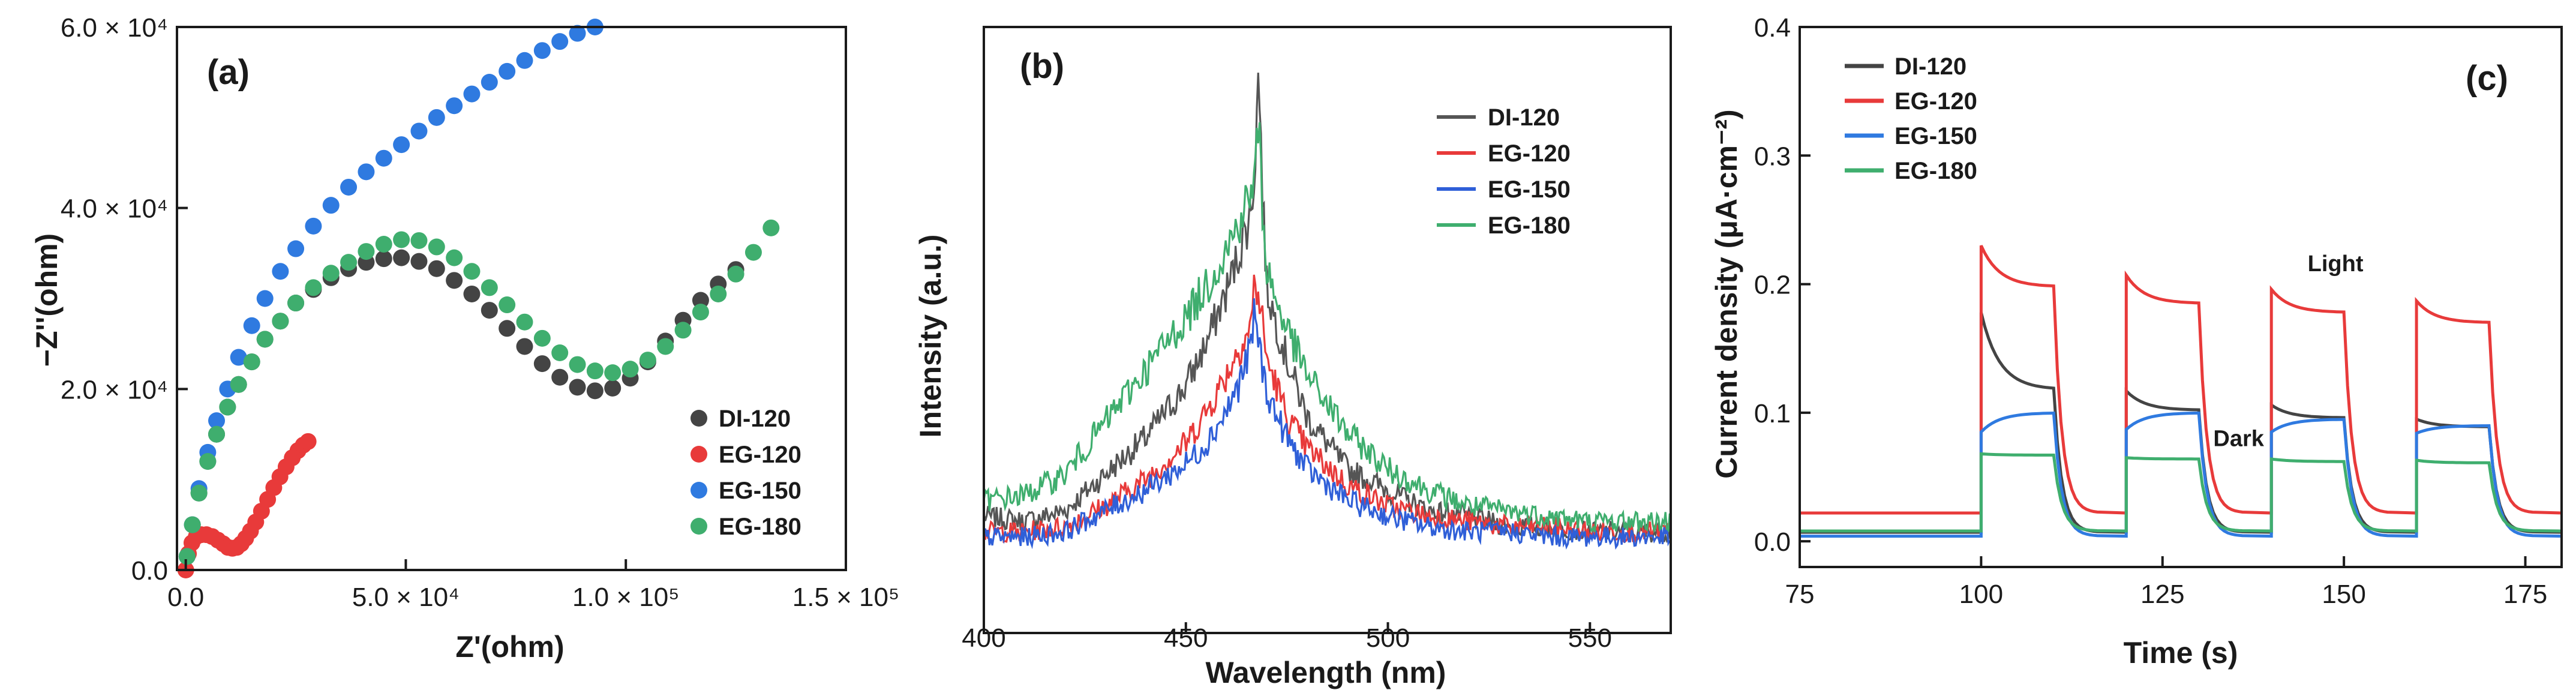  What do you see at coordinates (1287, 637) in the screenshot?
I see `panel-b-ticks: 400 450 500 550` at bounding box center [1287, 637].